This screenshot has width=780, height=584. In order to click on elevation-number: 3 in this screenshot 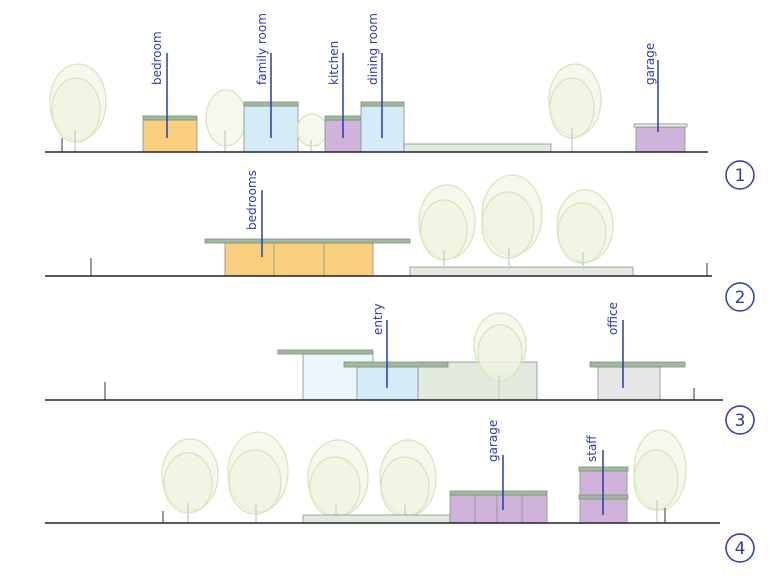, I will do `click(740, 421)`.